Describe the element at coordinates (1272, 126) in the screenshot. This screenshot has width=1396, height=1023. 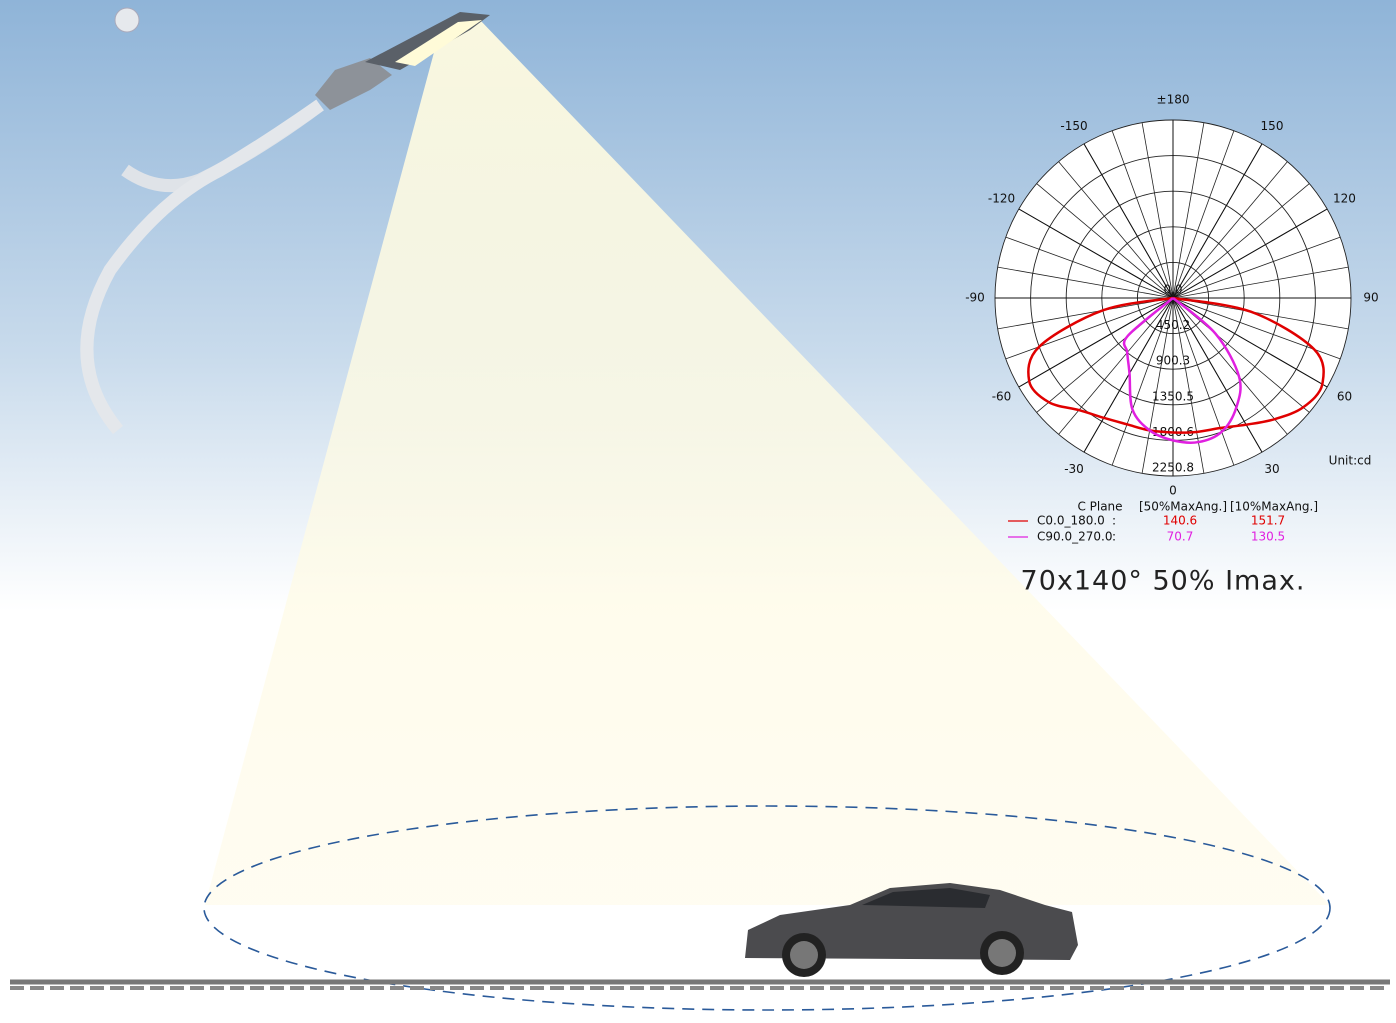
I see `theta-tick-label: 150` at that location.